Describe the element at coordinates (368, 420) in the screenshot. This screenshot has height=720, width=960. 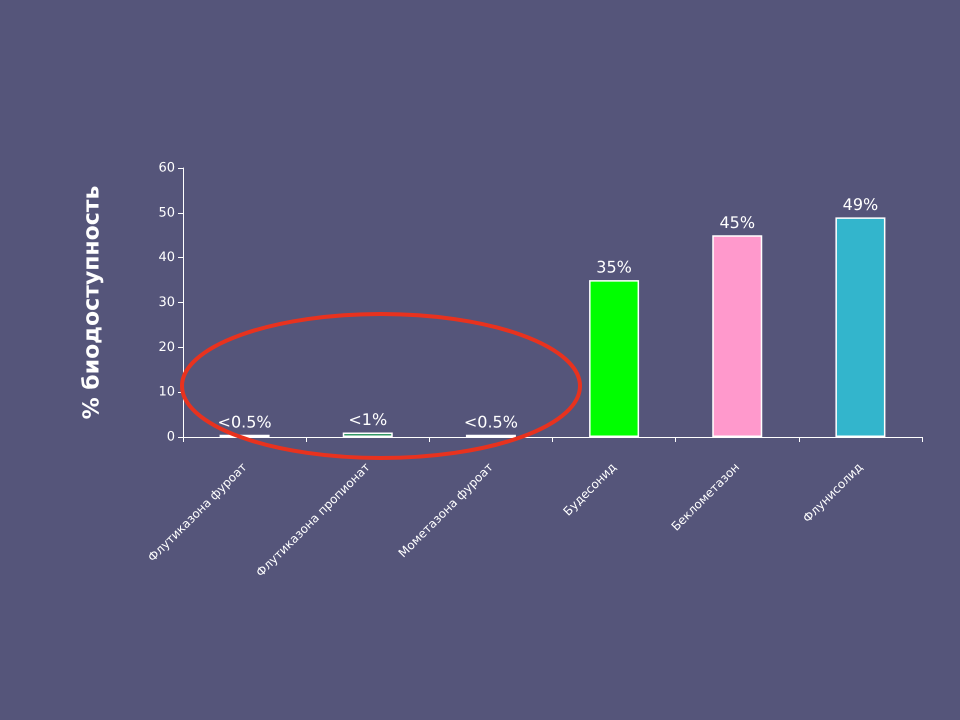
I see `data-label: <1%` at that location.